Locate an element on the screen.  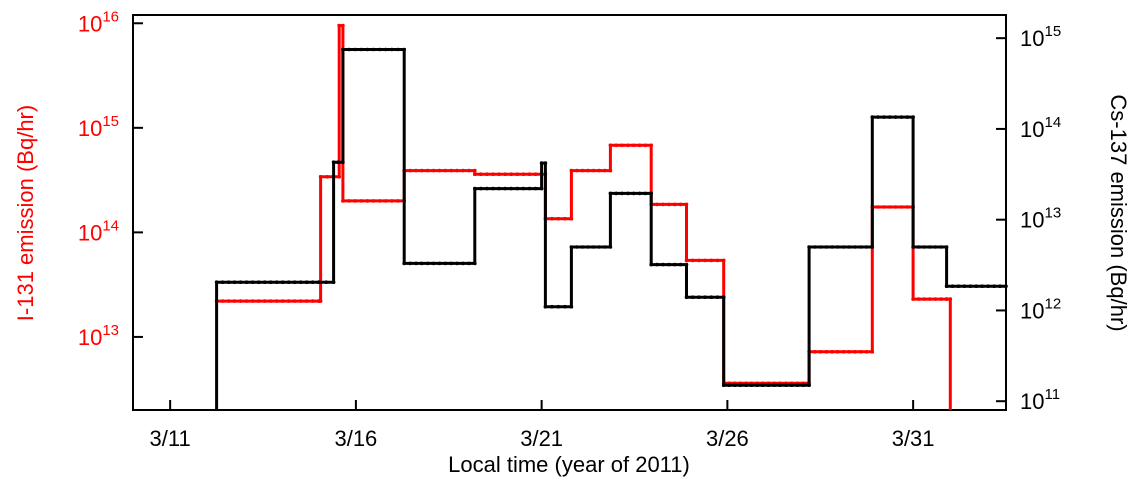
x-tick-label: 3/16 is located at coordinates (355, 438).